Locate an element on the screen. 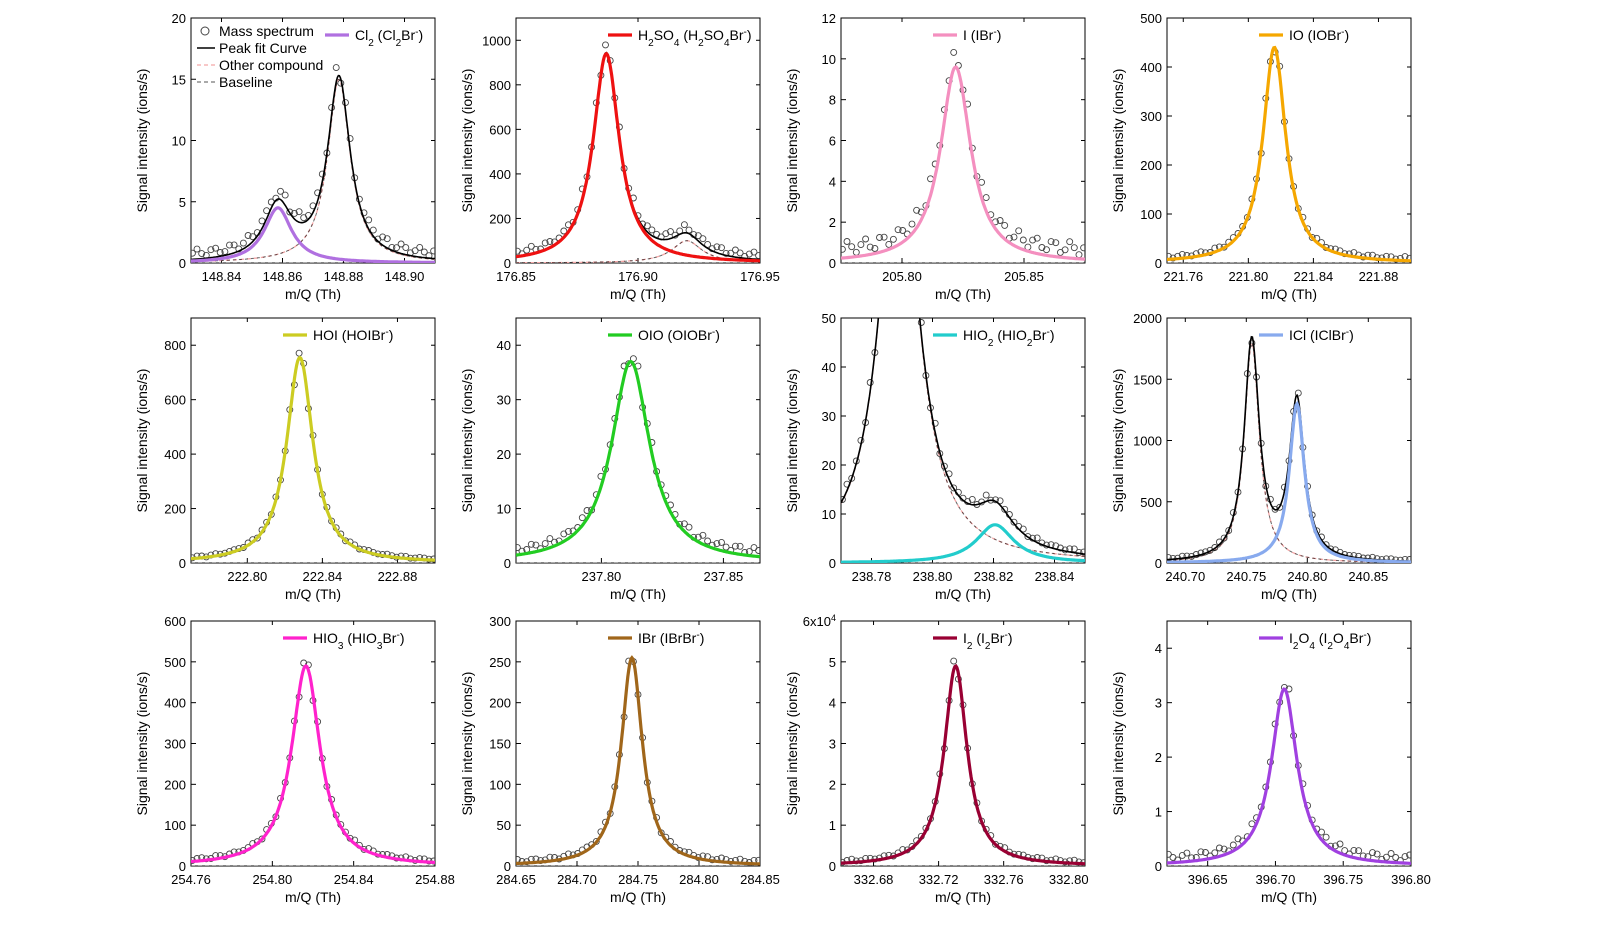  y-tick-label: 300 is located at coordinates (500, 621).